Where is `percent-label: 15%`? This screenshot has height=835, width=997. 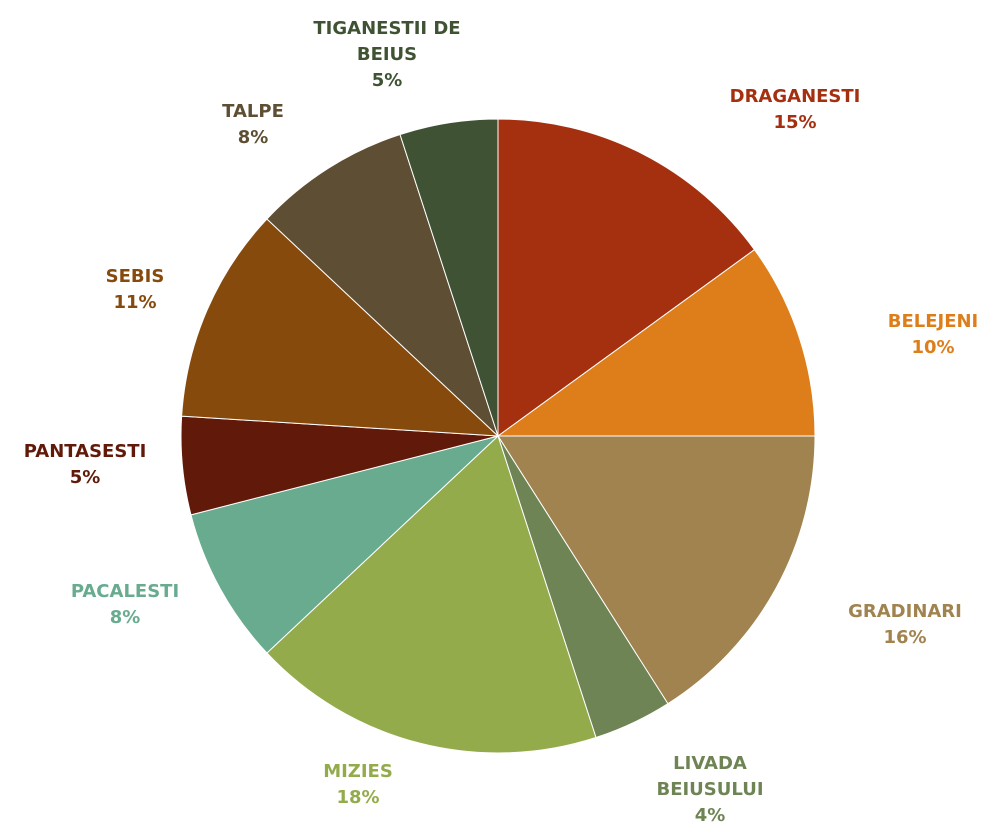 percent-label: 15% is located at coordinates (795, 122).